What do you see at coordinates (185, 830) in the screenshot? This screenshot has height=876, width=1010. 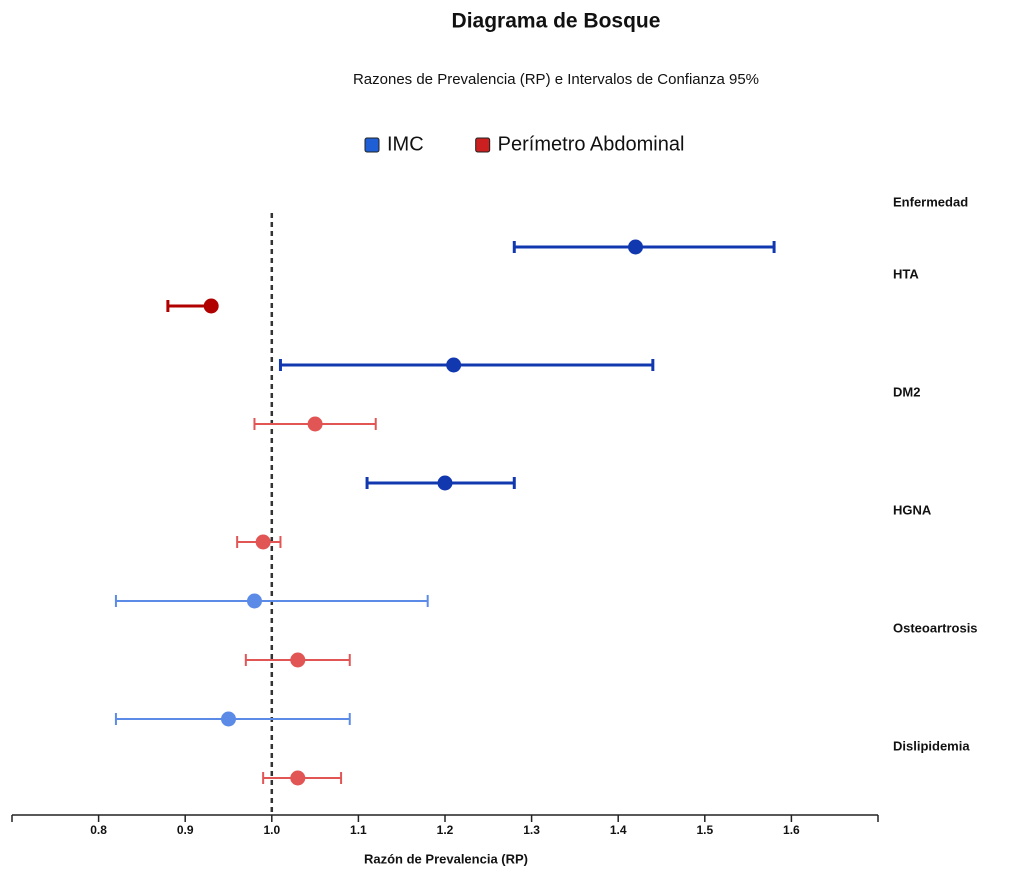 I see `x-tick-label: 0.9` at bounding box center [185, 830].